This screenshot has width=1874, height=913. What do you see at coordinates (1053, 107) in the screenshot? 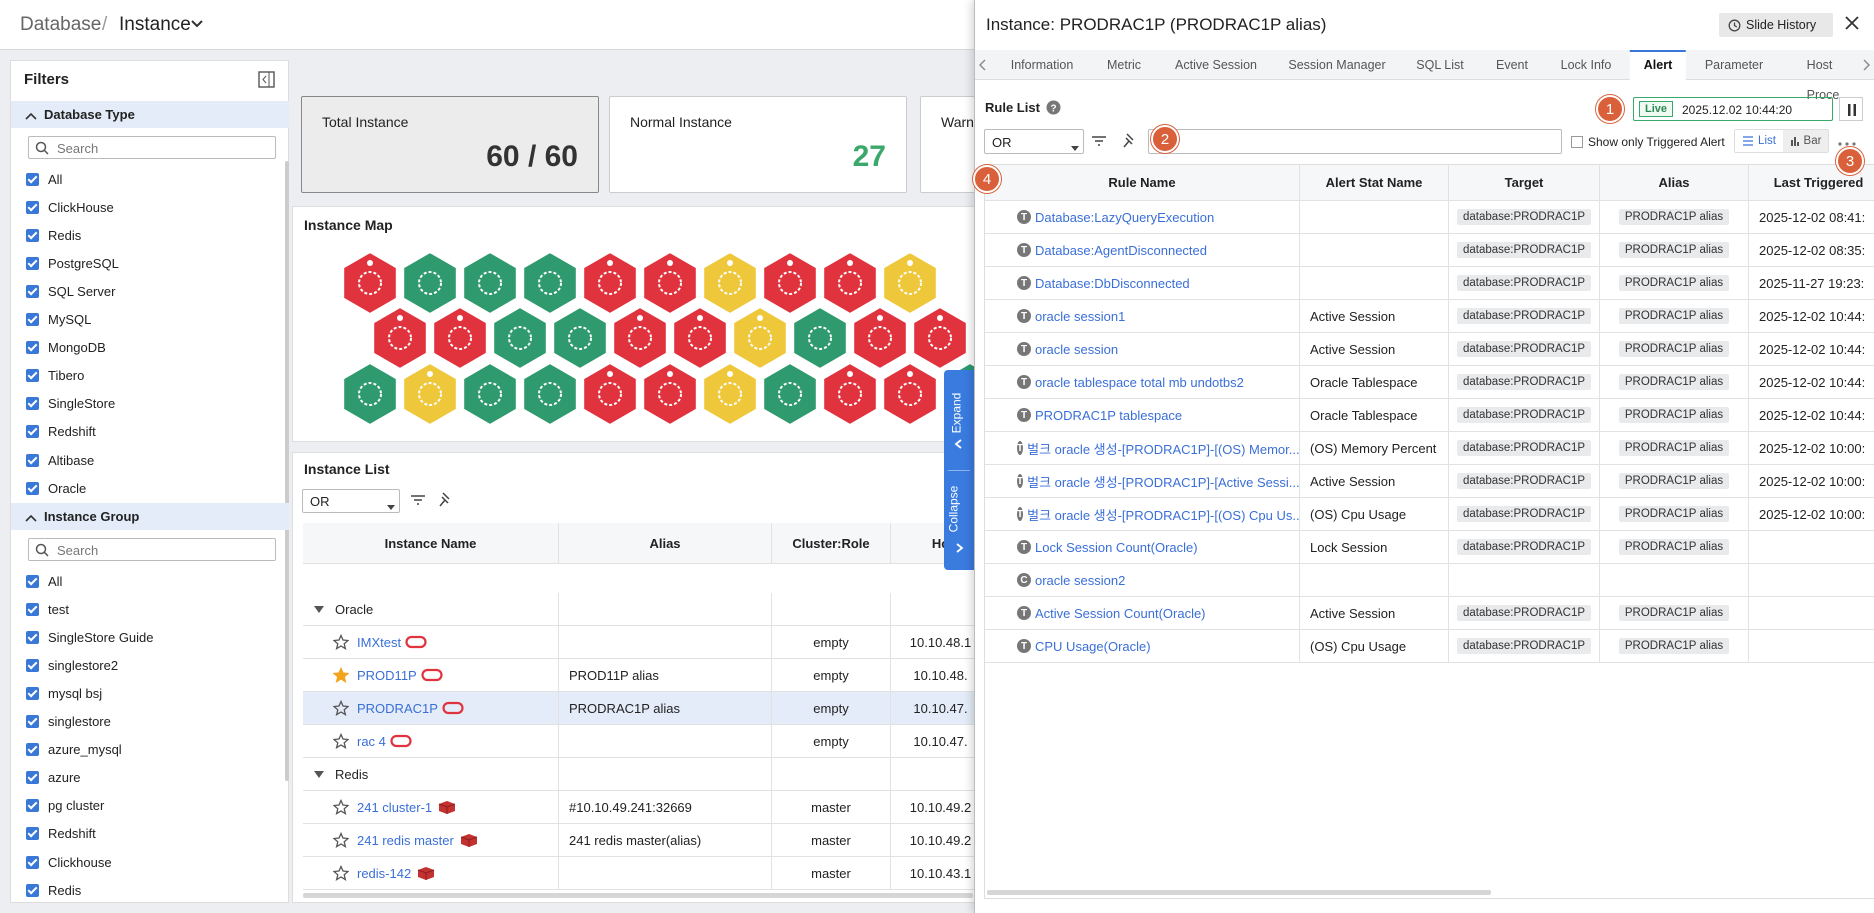
I see `help-icon: ?` at bounding box center [1053, 107].